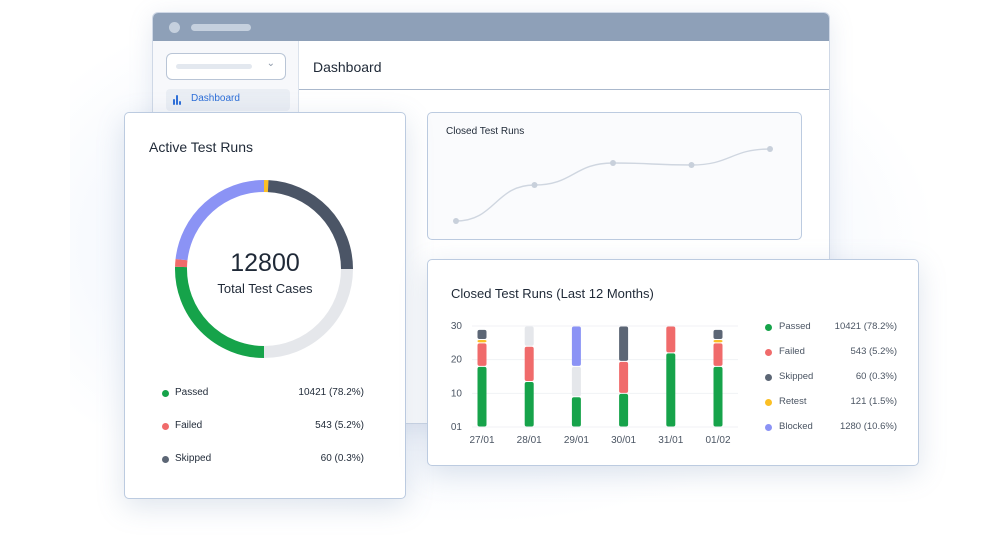 The height and width of the screenshot is (538, 981). What do you see at coordinates (576, 440) in the screenshot?
I see `x-tick-label: 29/01` at bounding box center [576, 440].